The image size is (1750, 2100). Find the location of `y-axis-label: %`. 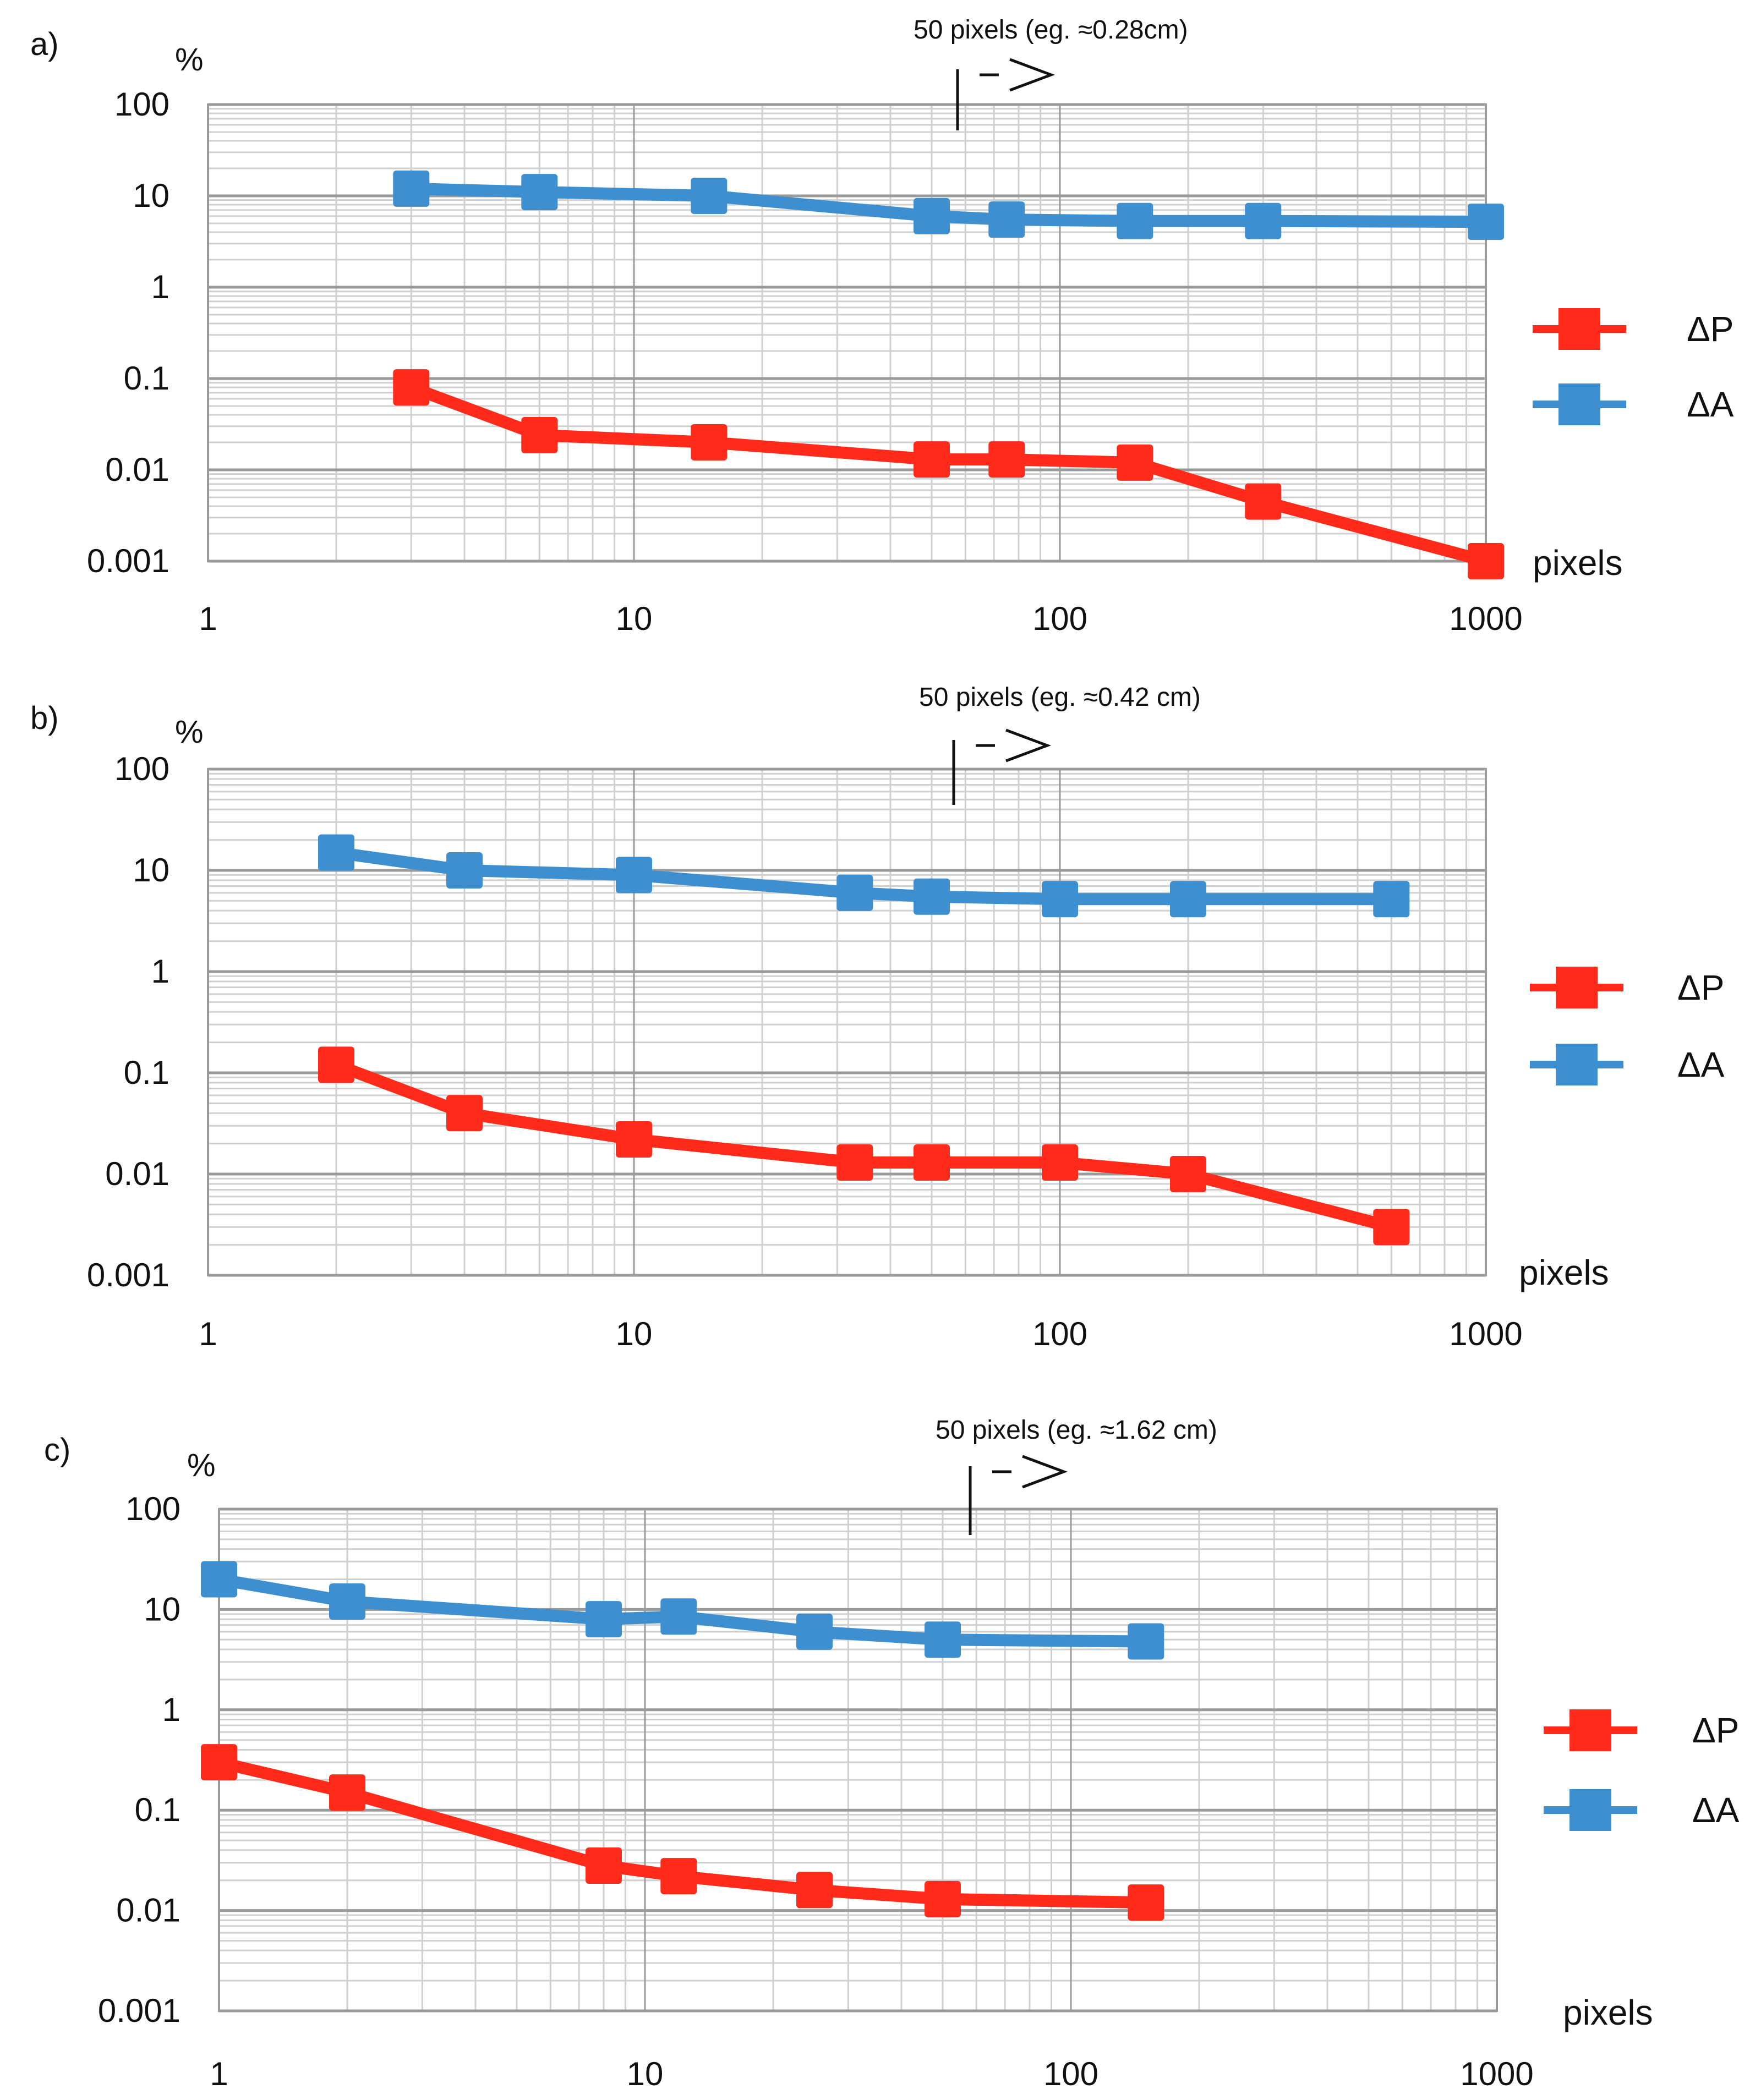

y-axis-label: % is located at coordinates (189, 60).